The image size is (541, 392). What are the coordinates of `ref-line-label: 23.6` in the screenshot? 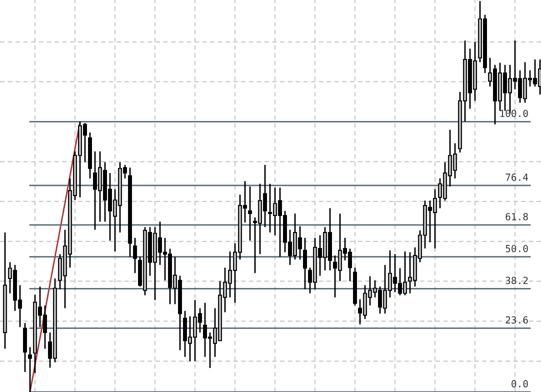 It's located at (517, 320).